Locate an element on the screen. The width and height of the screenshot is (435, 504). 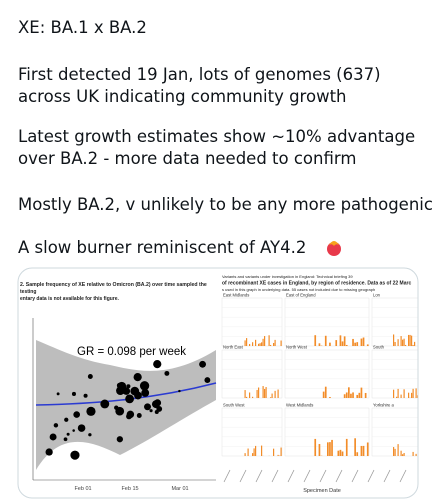
text-line: XE: BA.1 x BA.2 is located at coordinates (82, 27).